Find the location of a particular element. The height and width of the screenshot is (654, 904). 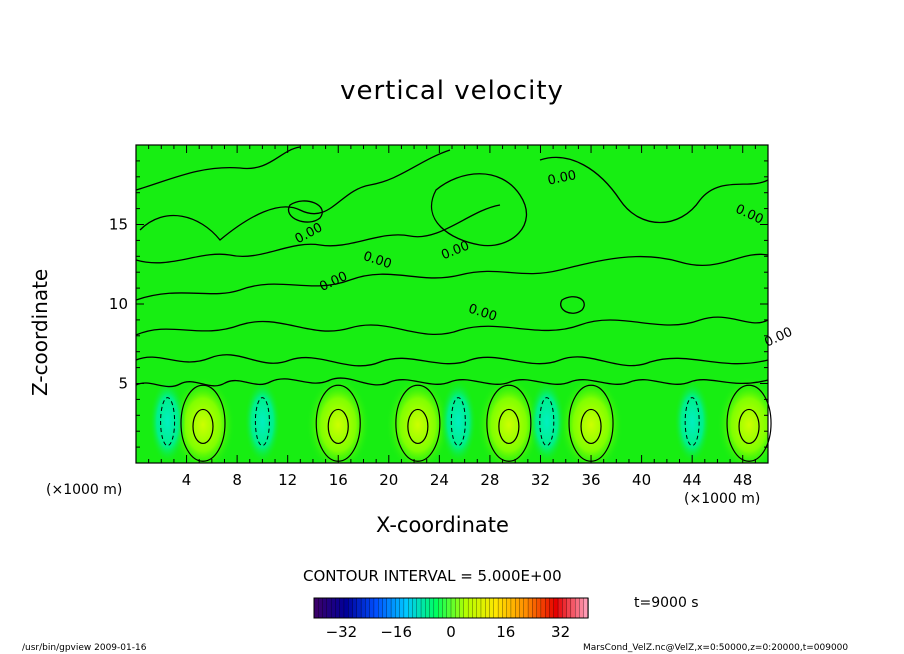

x-unit-label-left: (×1000 m) is located at coordinates (84, 490).